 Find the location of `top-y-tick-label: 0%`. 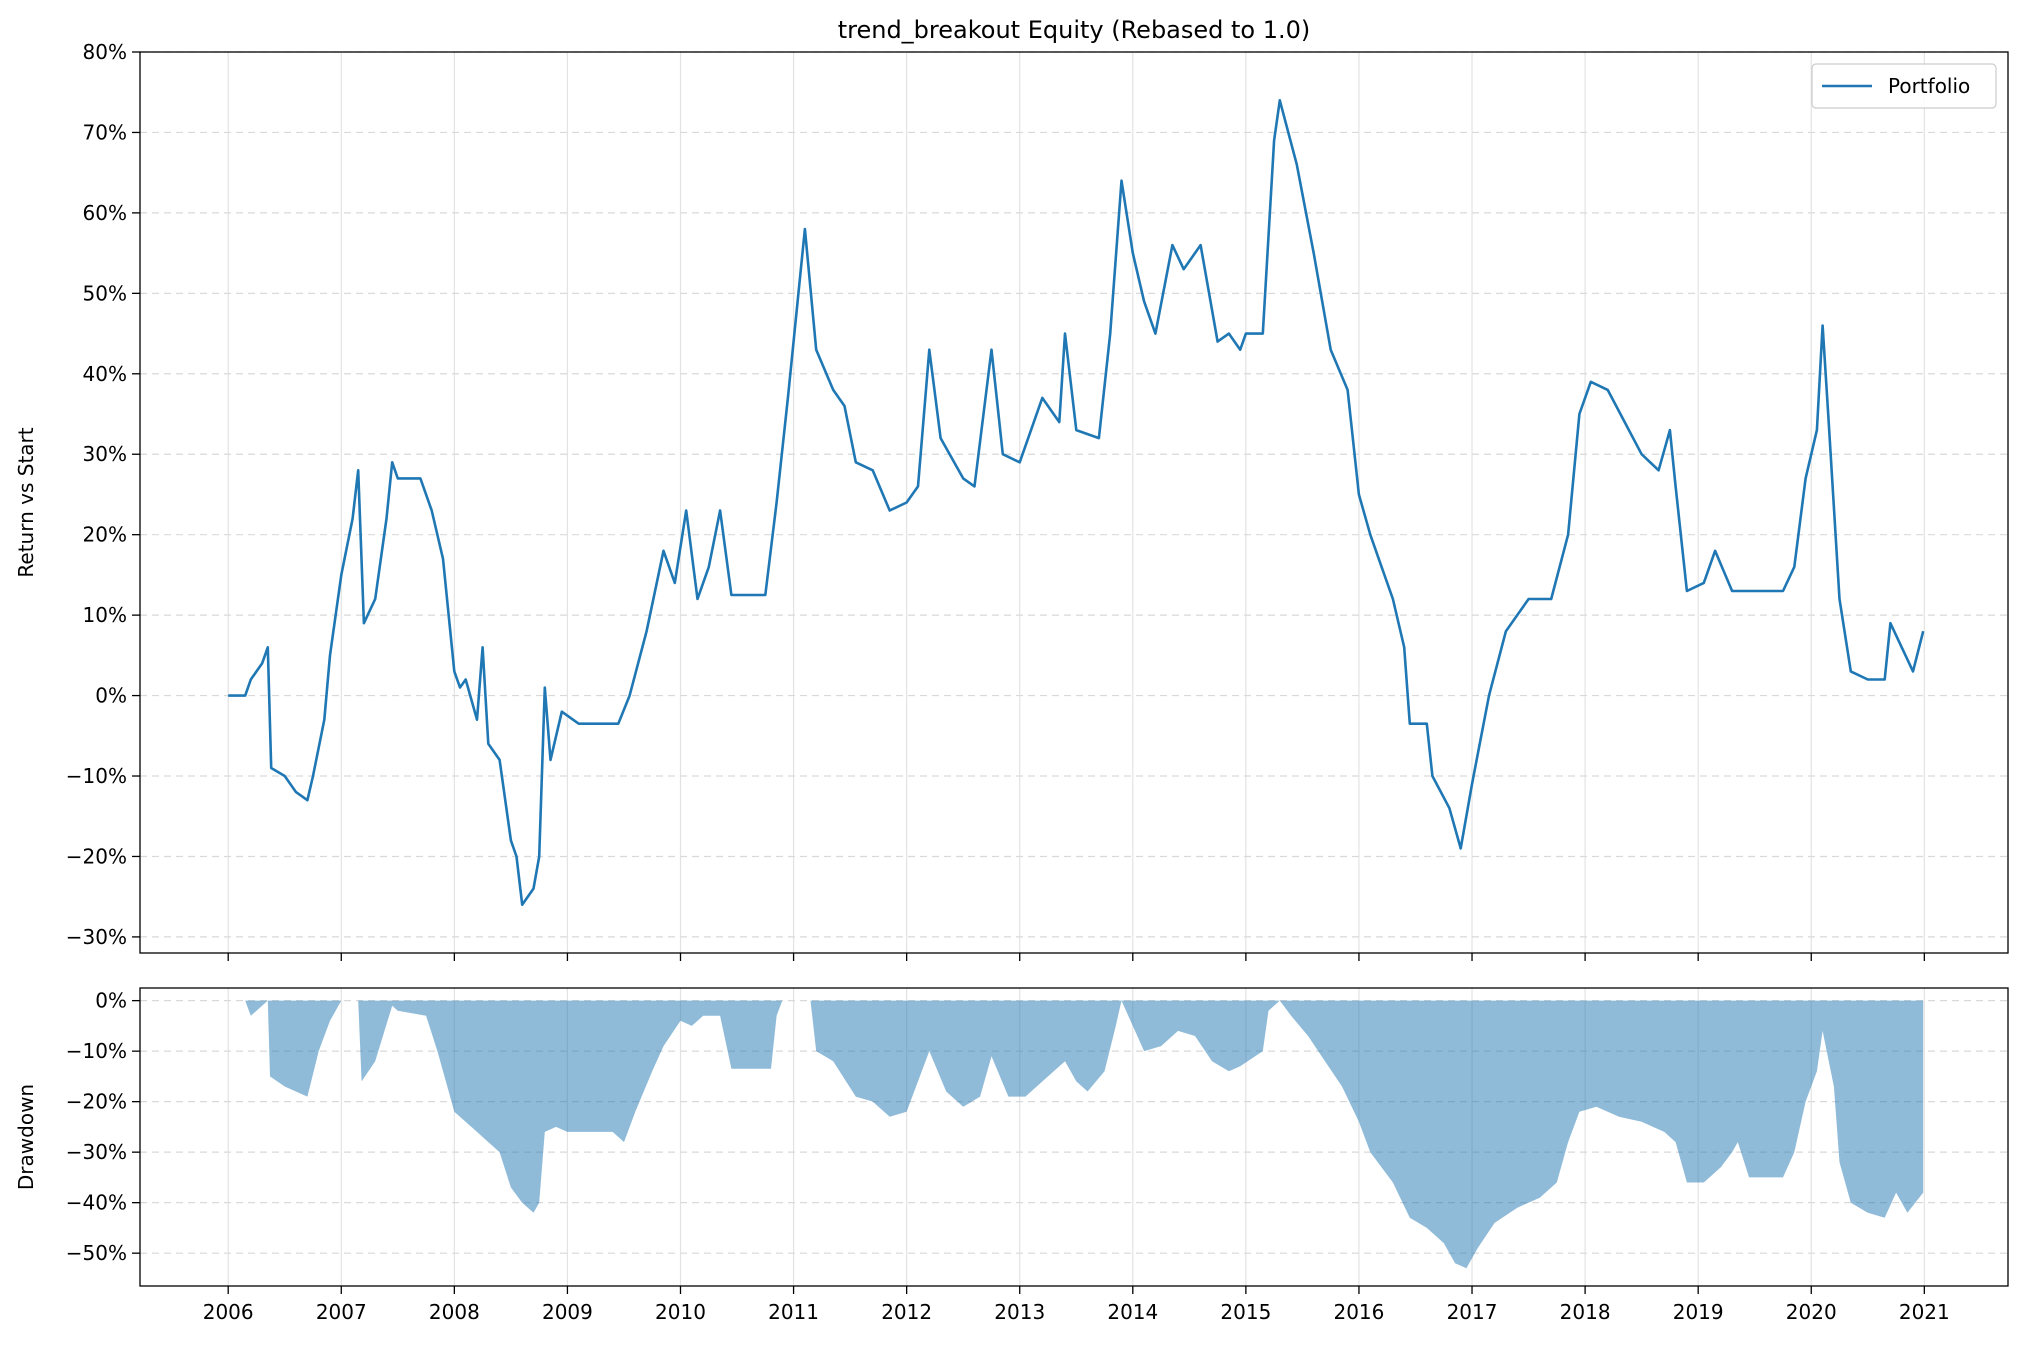

top-y-tick-label: 0% is located at coordinates (111, 696).